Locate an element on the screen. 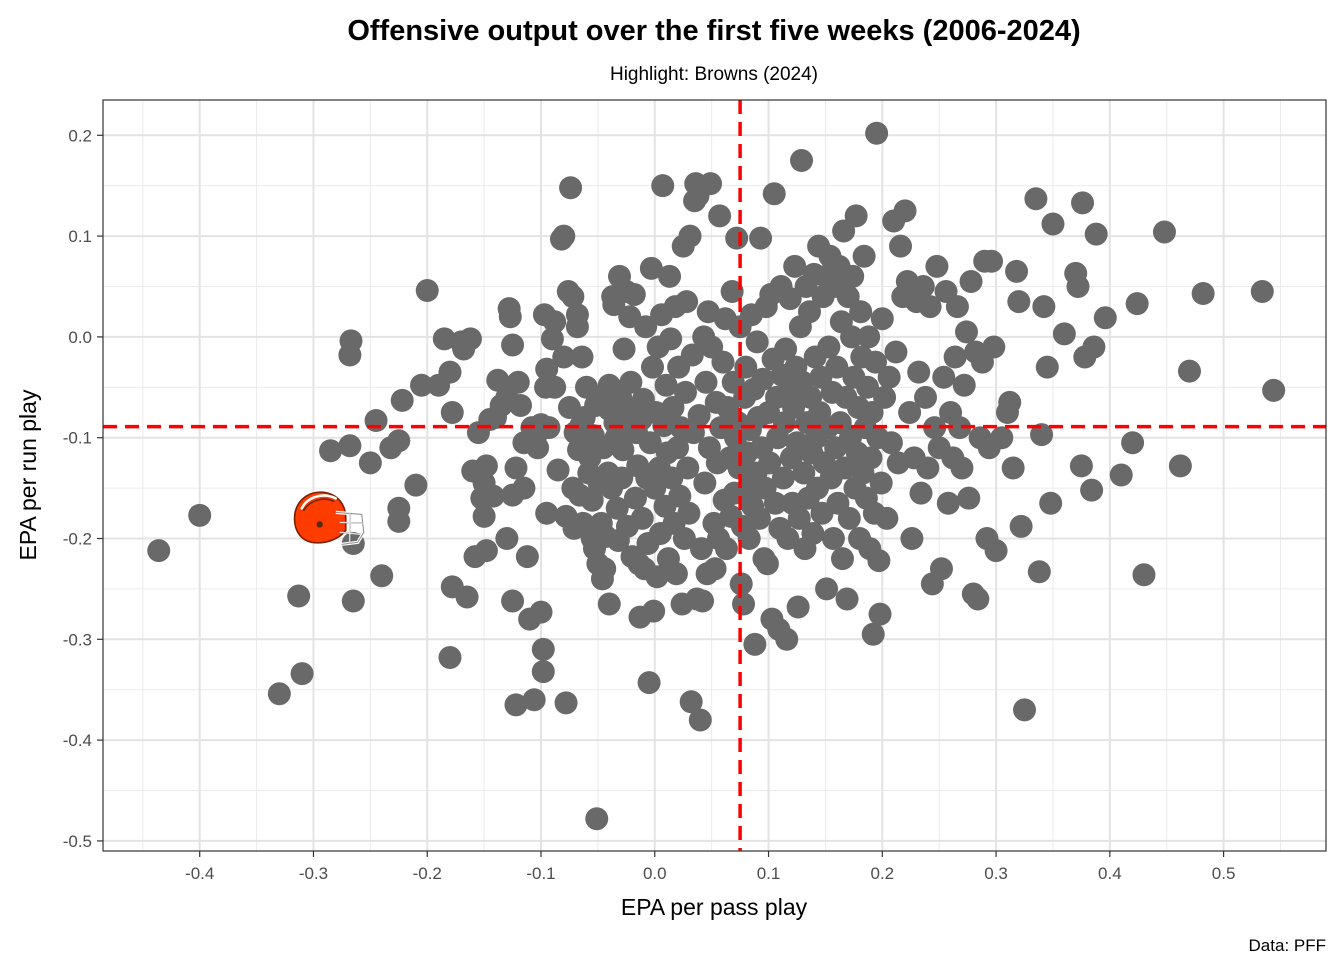 This screenshot has width=1342, height=972. helmet-stripe is located at coordinates (318, 502).